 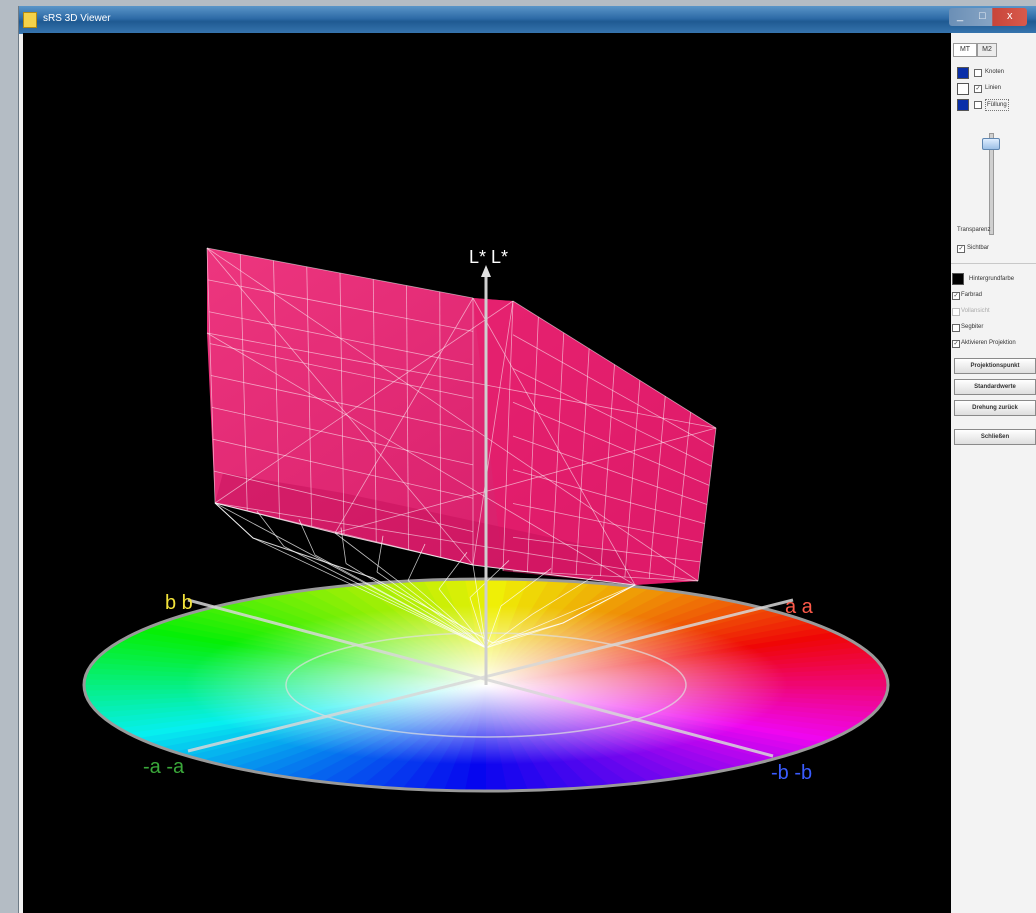 What do you see at coordinates (956, 296) in the screenshot?
I see `farbrad-checkbox: ✓` at bounding box center [956, 296].